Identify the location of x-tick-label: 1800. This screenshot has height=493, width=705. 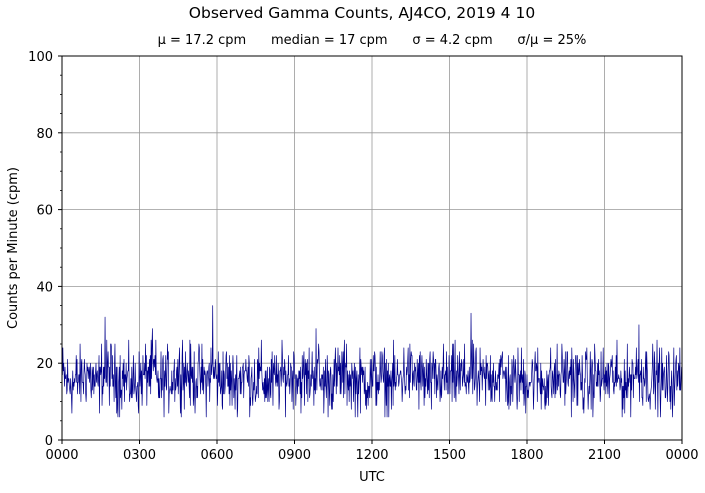
(526, 455).